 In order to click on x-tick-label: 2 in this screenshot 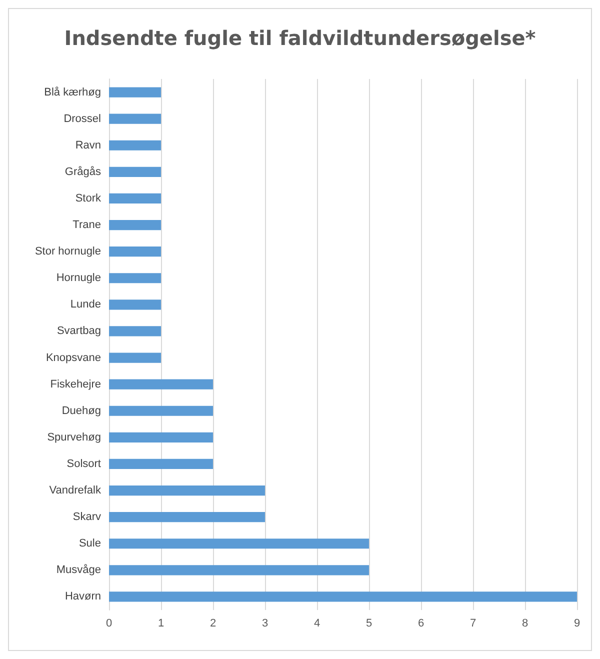, I will do `click(213, 624)`.